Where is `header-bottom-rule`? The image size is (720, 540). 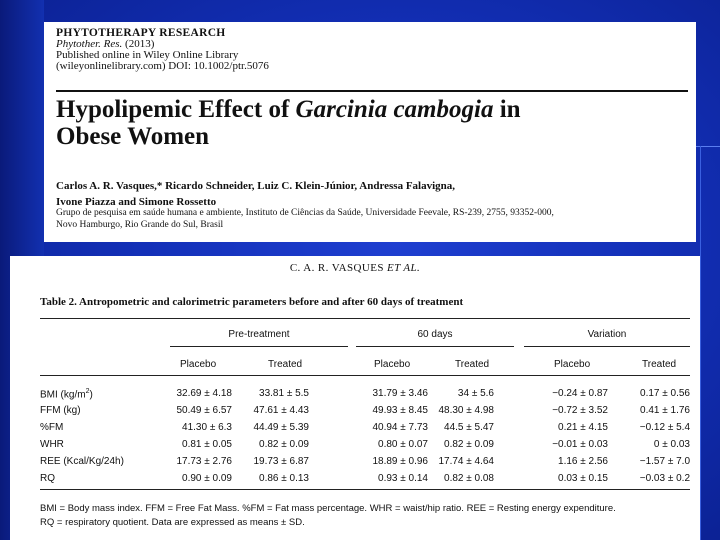 header-bottom-rule is located at coordinates (365, 375).